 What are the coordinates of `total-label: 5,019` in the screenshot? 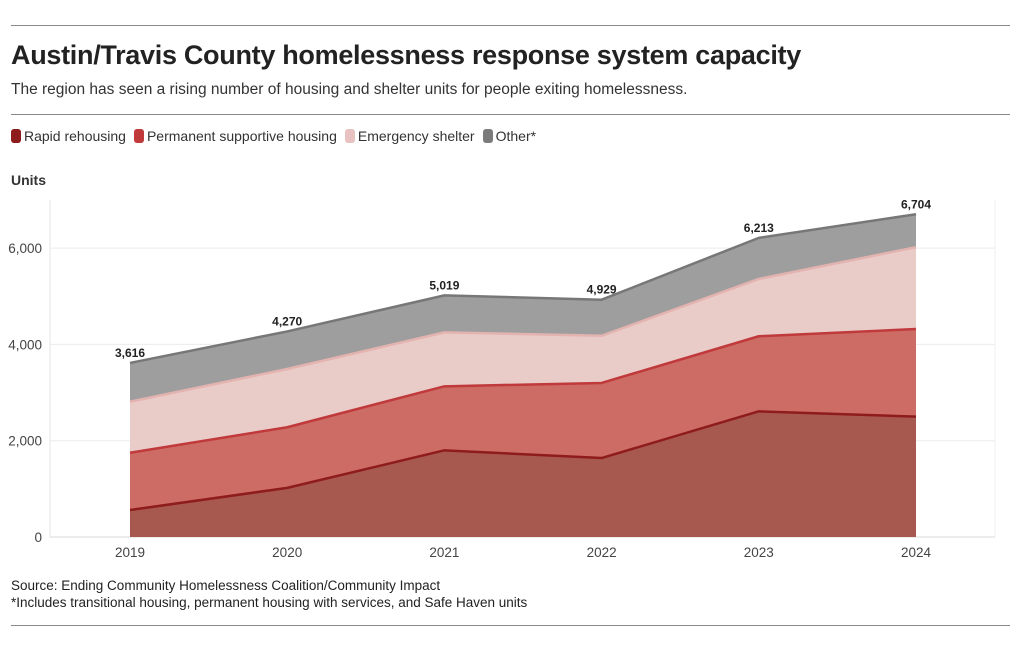 It's located at (444, 285).